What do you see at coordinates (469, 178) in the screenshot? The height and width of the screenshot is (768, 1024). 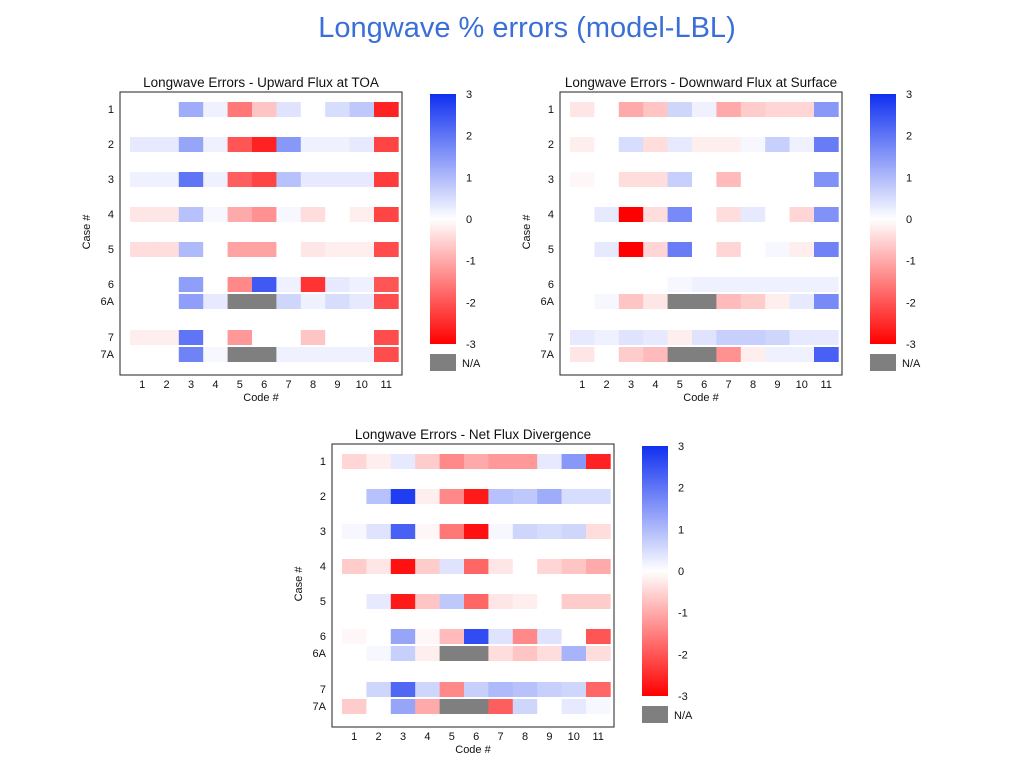 I see `colorbar-tick-label: 1` at bounding box center [469, 178].